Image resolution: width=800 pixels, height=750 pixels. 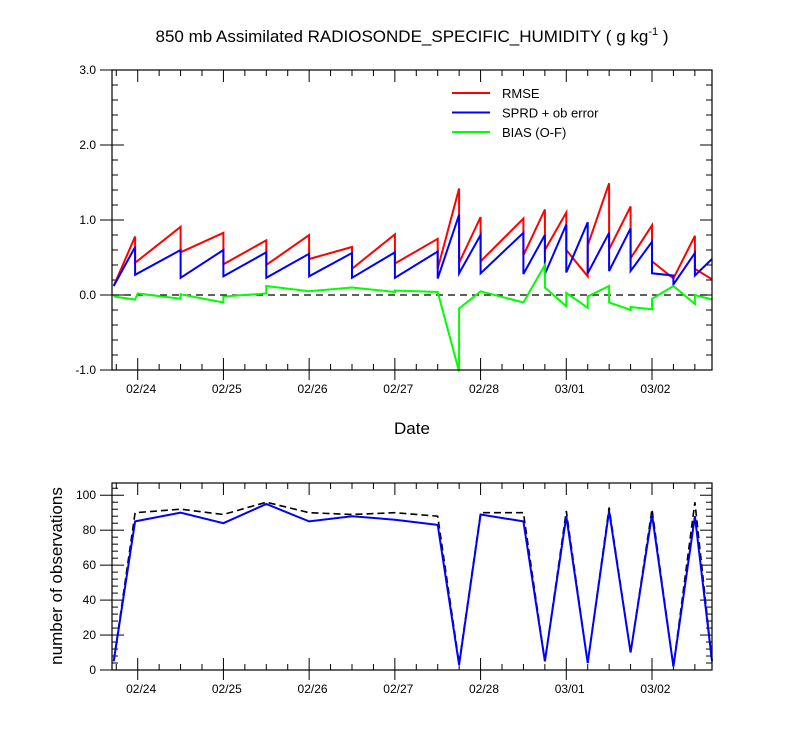 I want to click on bottom-x-tick-label: 03/01, so click(x=570, y=689).